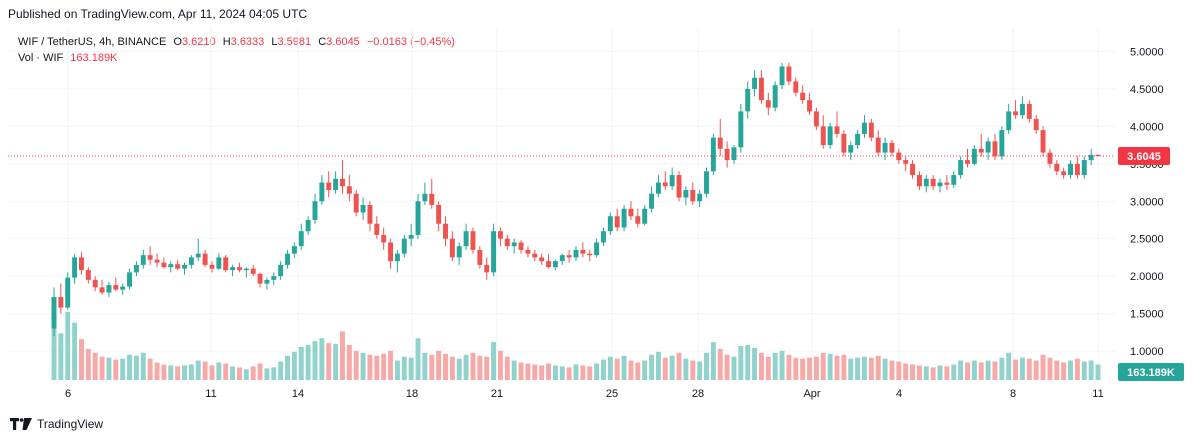 This screenshot has height=443, width=1200. I want to click on open-label: O, so click(177, 42).